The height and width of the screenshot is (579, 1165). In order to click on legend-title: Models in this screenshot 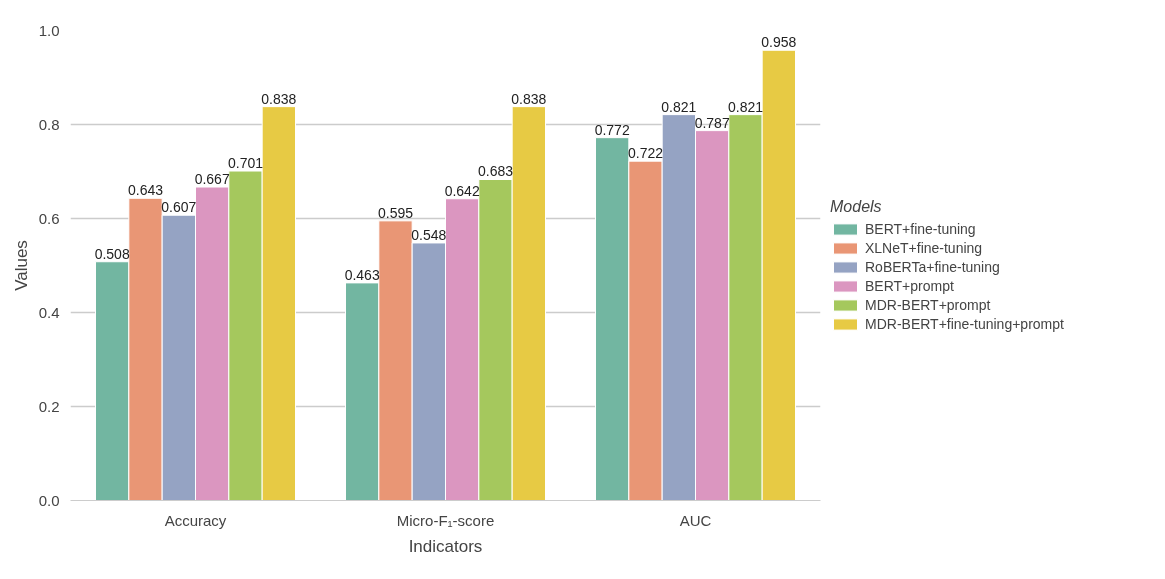, I will do `click(856, 207)`.